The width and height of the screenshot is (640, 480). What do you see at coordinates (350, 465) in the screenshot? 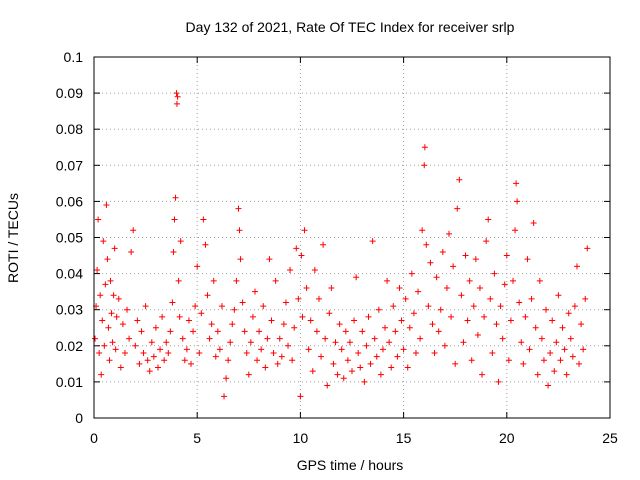
I see `x-axis-label: GPS time / hours` at bounding box center [350, 465].